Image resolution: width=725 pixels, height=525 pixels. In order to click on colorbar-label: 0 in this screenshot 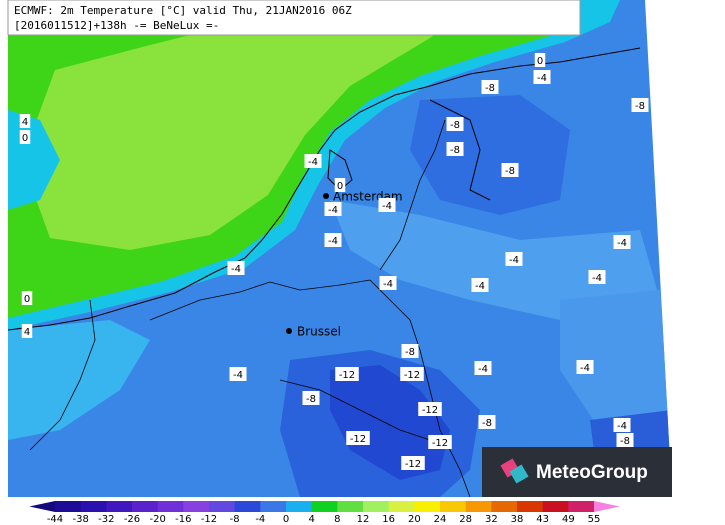, I will do `click(286, 519)`.